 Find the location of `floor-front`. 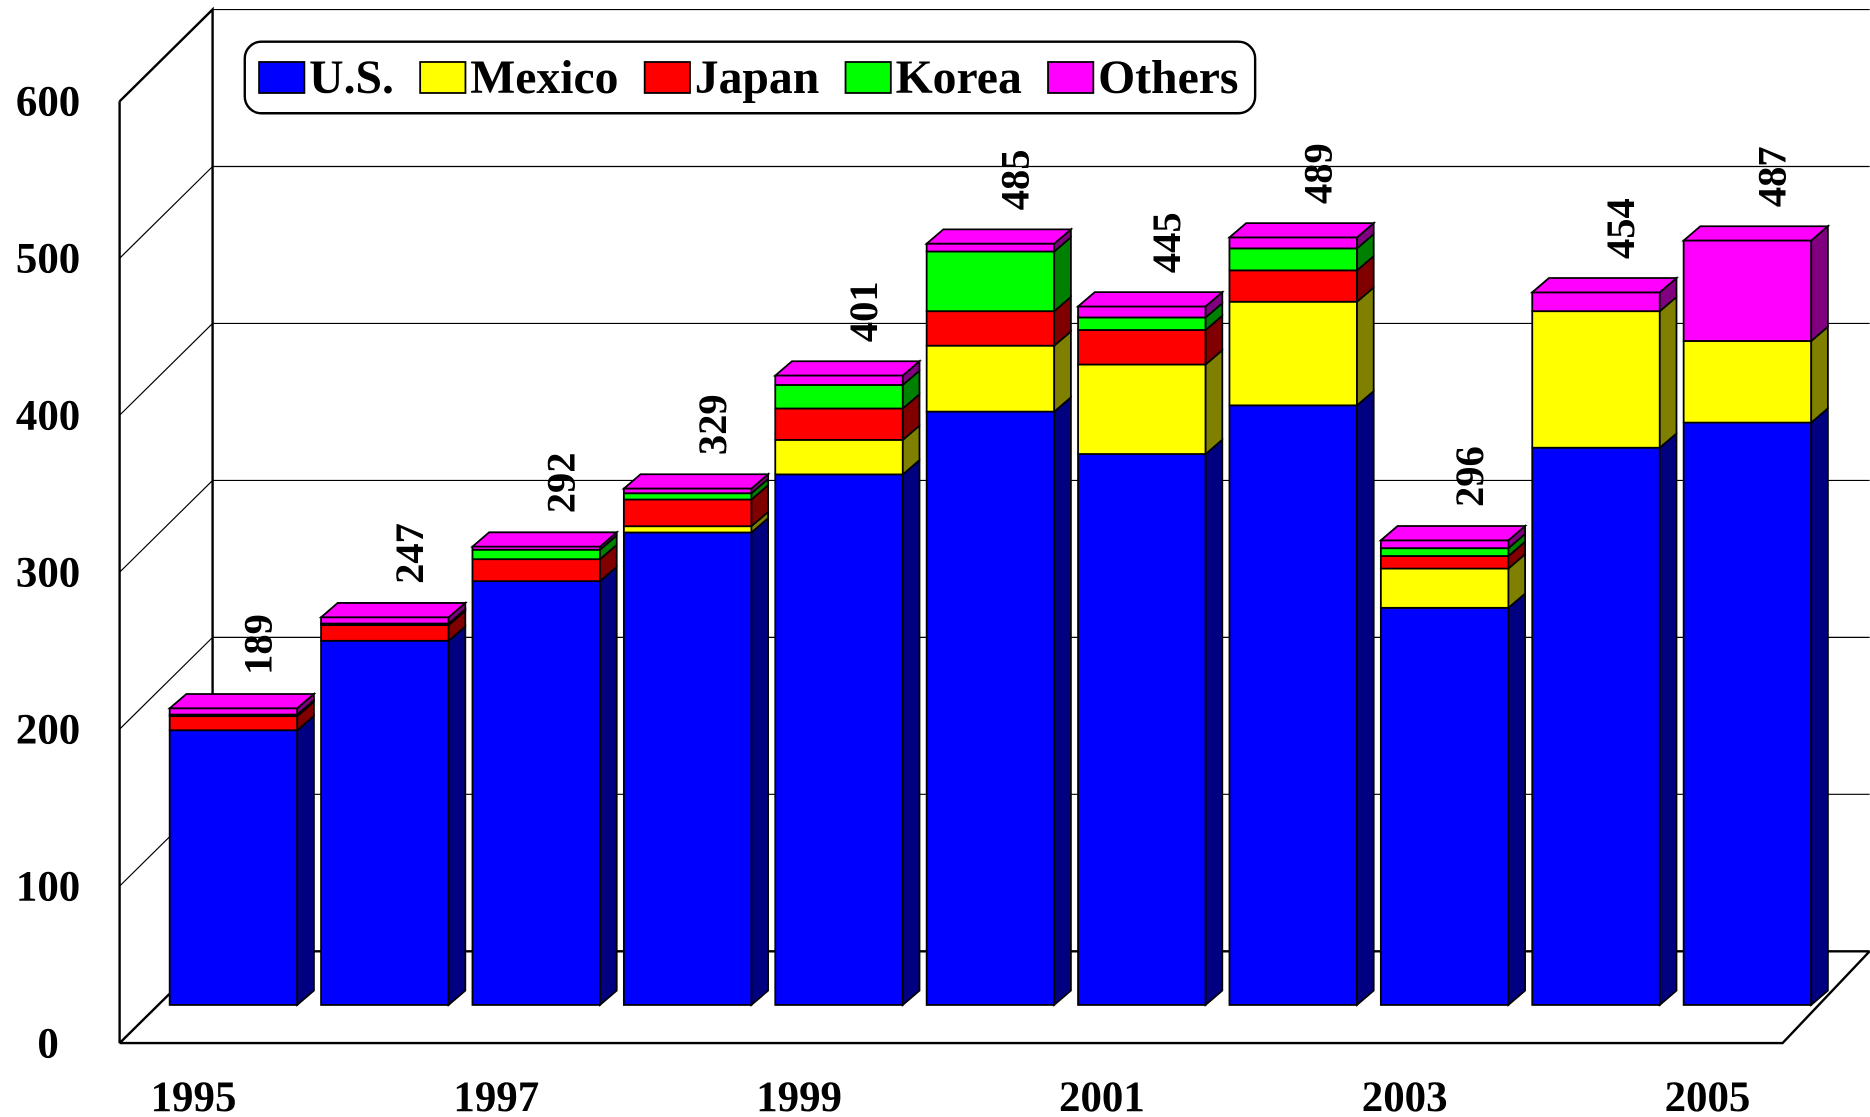

floor-front is located at coordinates (994, 997).